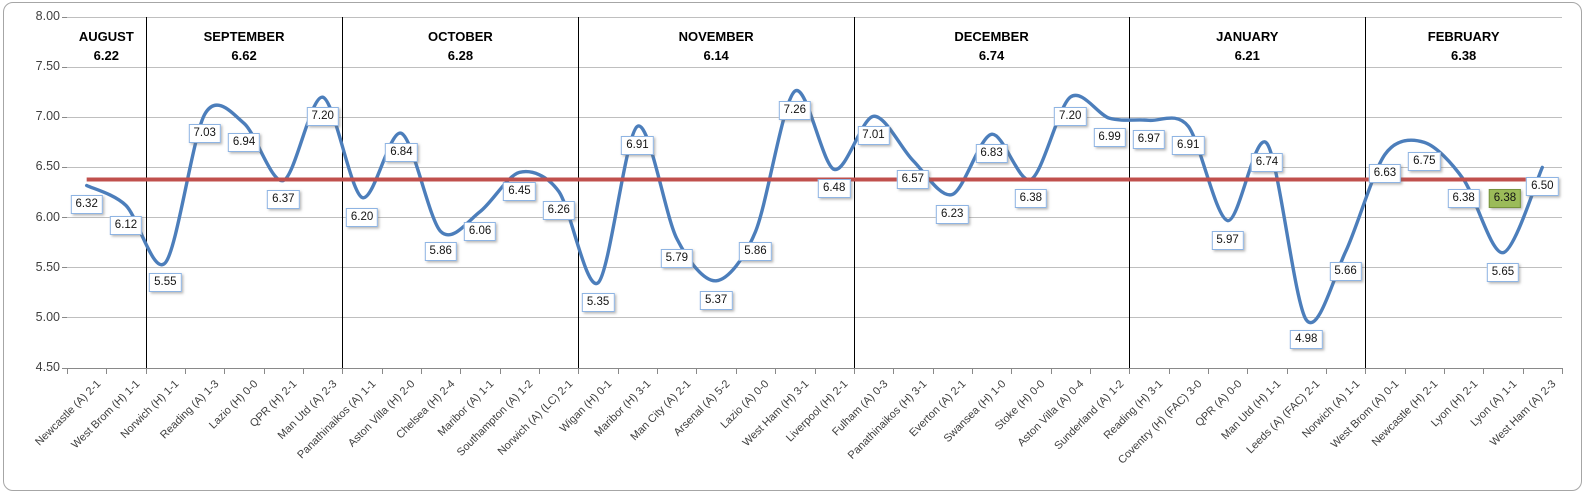 The height and width of the screenshot is (494, 1585). What do you see at coordinates (1463, 36) in the screenshot?
I see `month-name: FEBRUARY` at bounding box center [1463, 36].